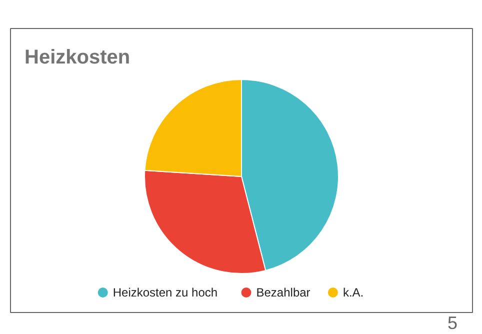  What do you see at coordinates (283, 293) in the screenshot?
I see `legend-label: Bezahlbar` at bounding box center [283, 293].